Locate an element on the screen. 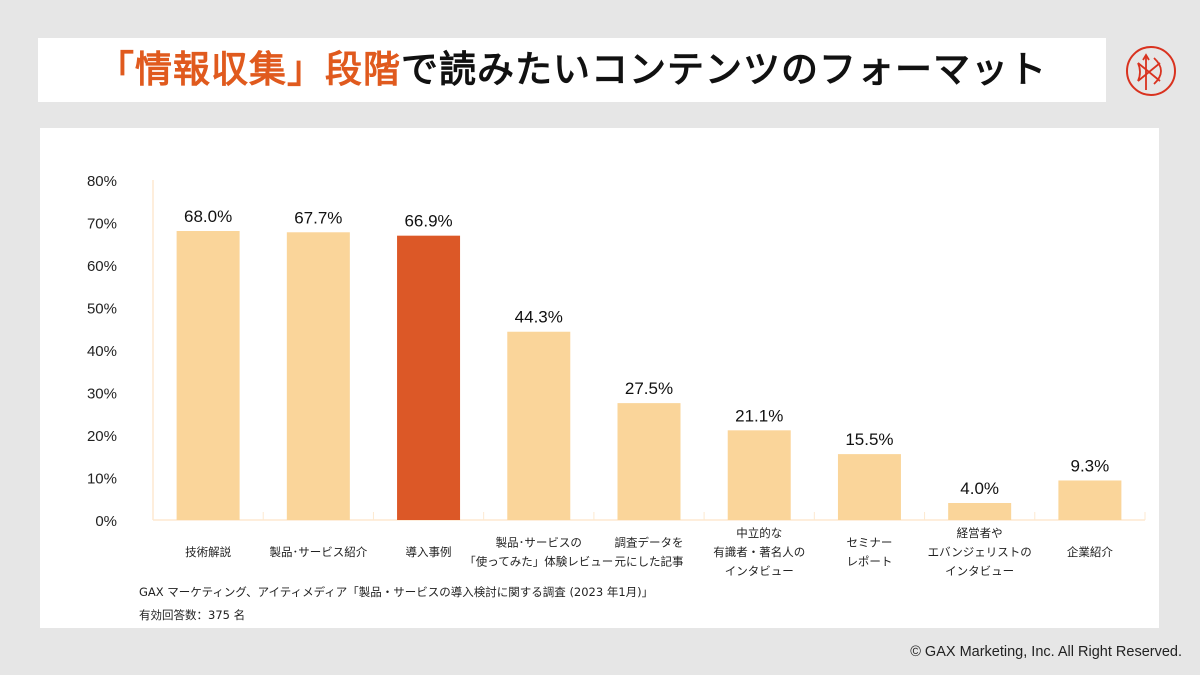 The width and height of the screenshot is (1200, 675). data-label: 66.9% is located at coordinates (428, 221).